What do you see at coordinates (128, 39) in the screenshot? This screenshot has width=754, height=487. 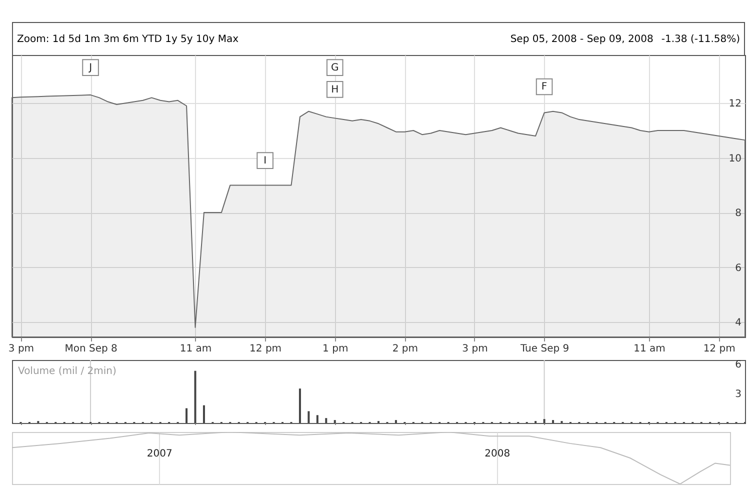 I see `text: Zoom: 1d 5d 1m 3m 6m YTD 1y 5y 10y Max` at bounding box center [128, 39].